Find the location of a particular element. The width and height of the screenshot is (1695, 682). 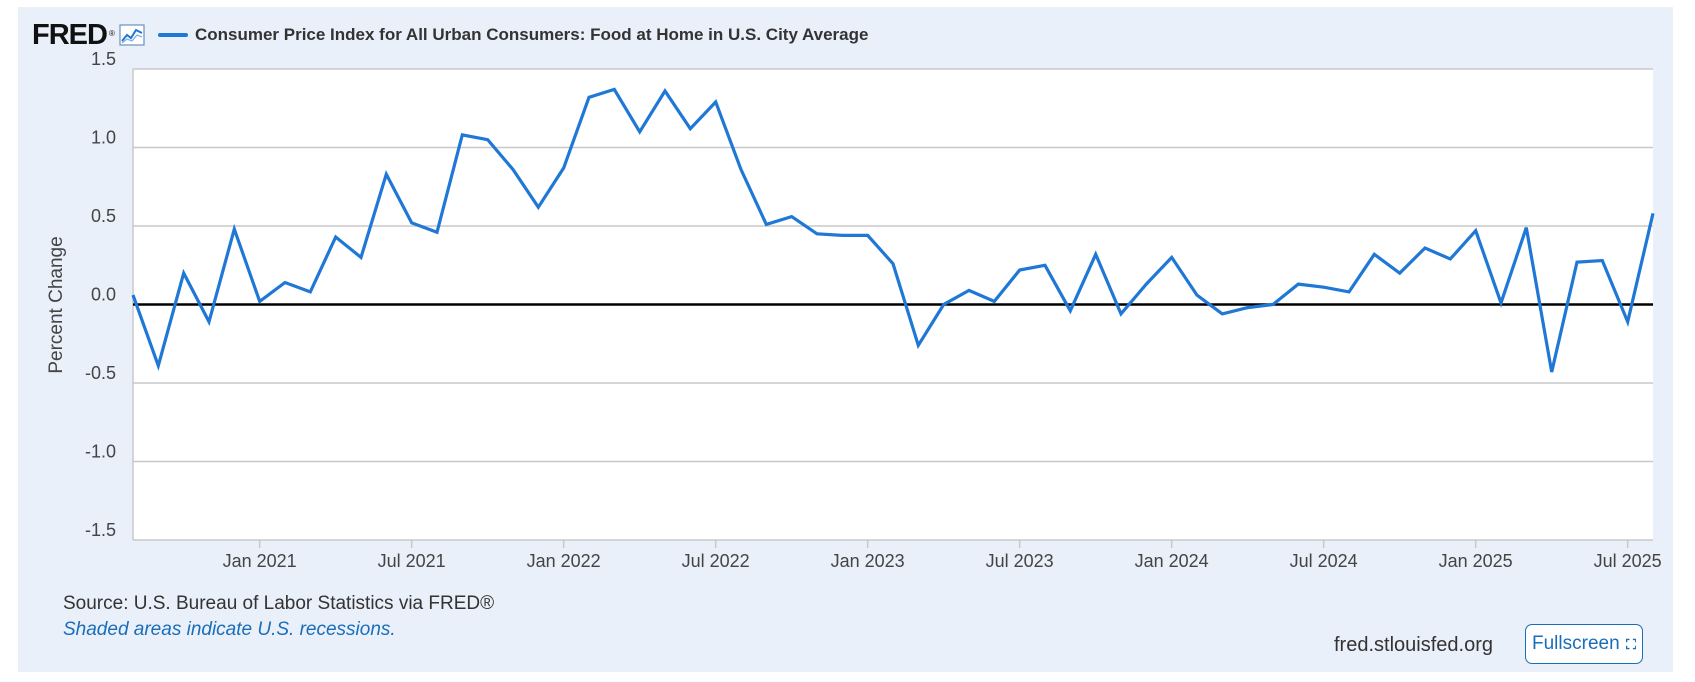

x-tick-label: Jan 2025 is located at coordinates (1476, 561).